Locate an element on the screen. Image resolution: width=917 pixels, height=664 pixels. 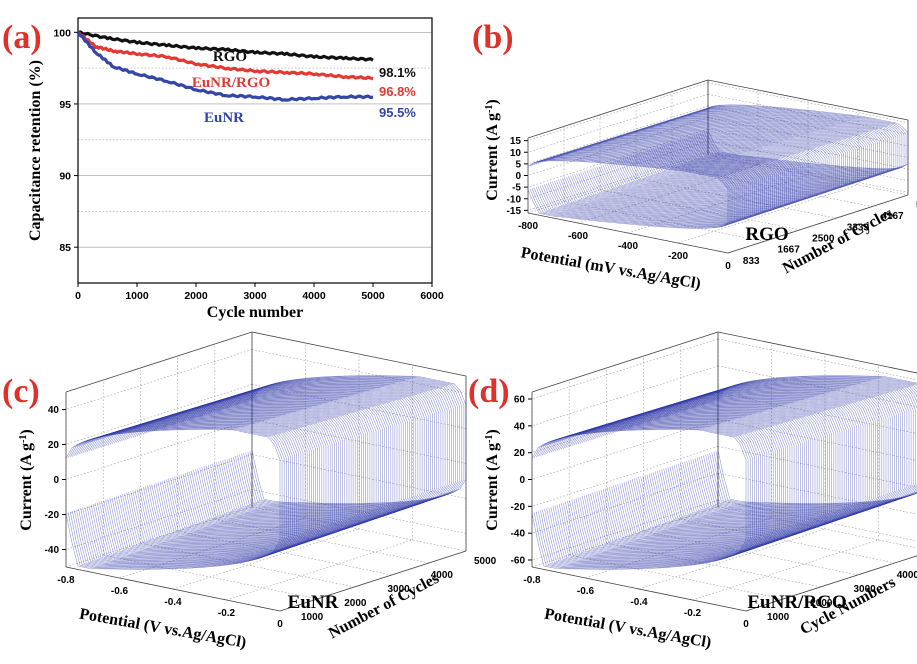
y-tick-label: 2500 is located at coordinates (823, 238).